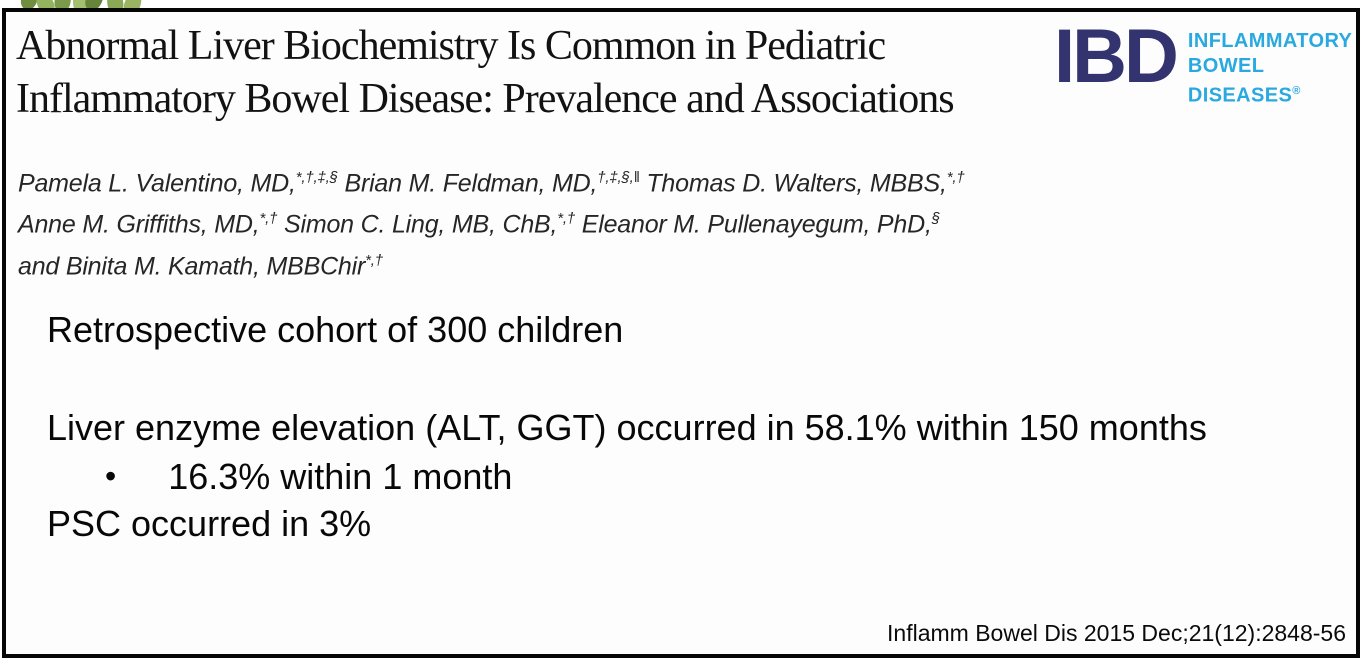 Image resolution: width=1372 pixels, height=660 pixels. Describe the element at coordinates (1270, 66) in the screenshot. I see `ibd-logo-wordmark: INFLAMMATORY BOWEL DISEASES®` at that location.